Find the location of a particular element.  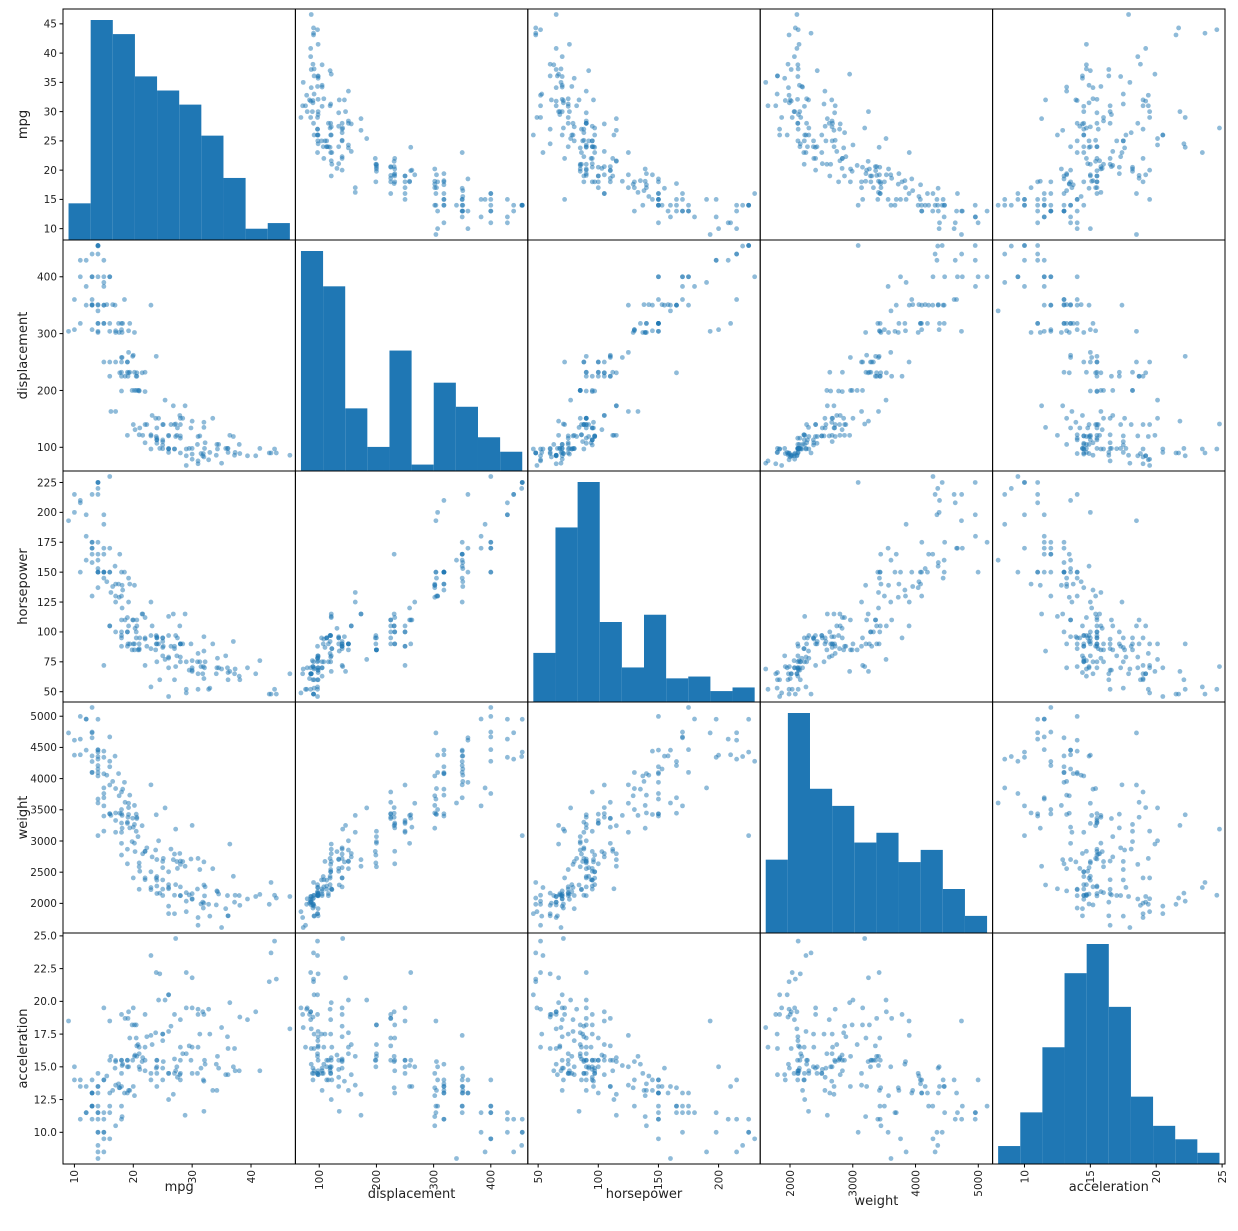

x-tick-label: 4000 is located at coordinates (916, 1183).